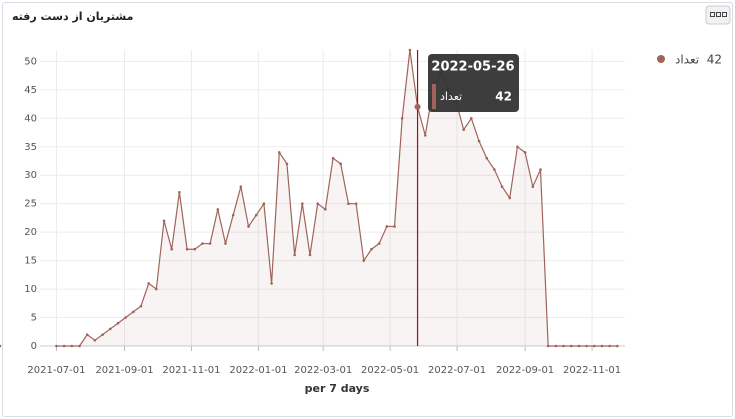  What do you see at coordinates (30, 147) in the screenshot?
I see `y-tick-label: 35` at bounding box center [30, 147].